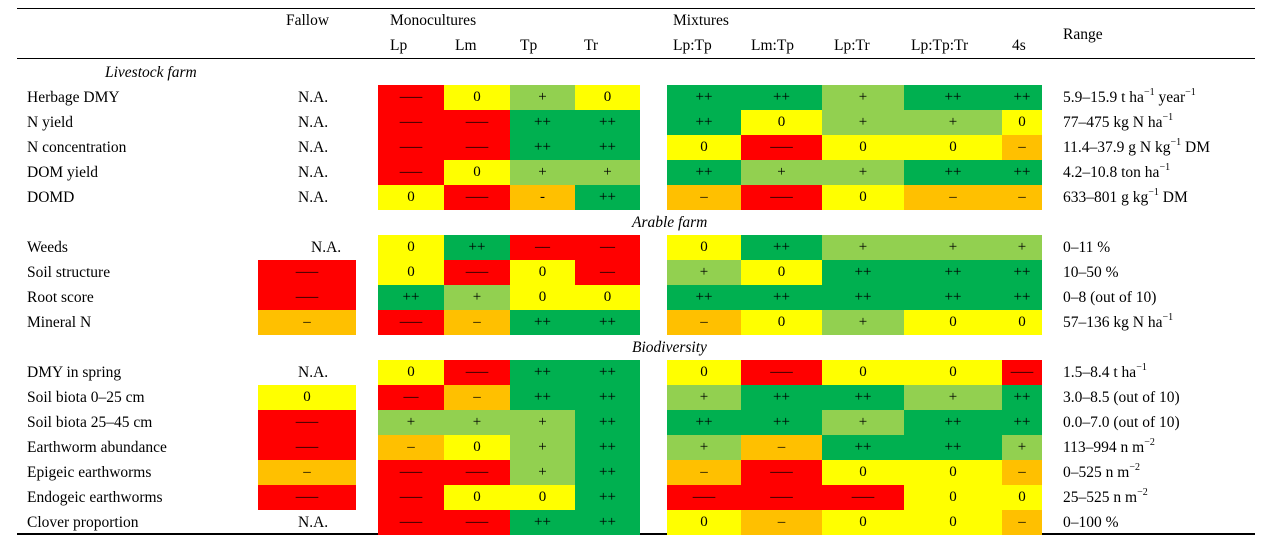 The image size is (1266, 542). What do you see at coordinates (89, 472) in the screenshot?
I see `row-label: Epigeic earthworms` at bounding box center [89, 472].